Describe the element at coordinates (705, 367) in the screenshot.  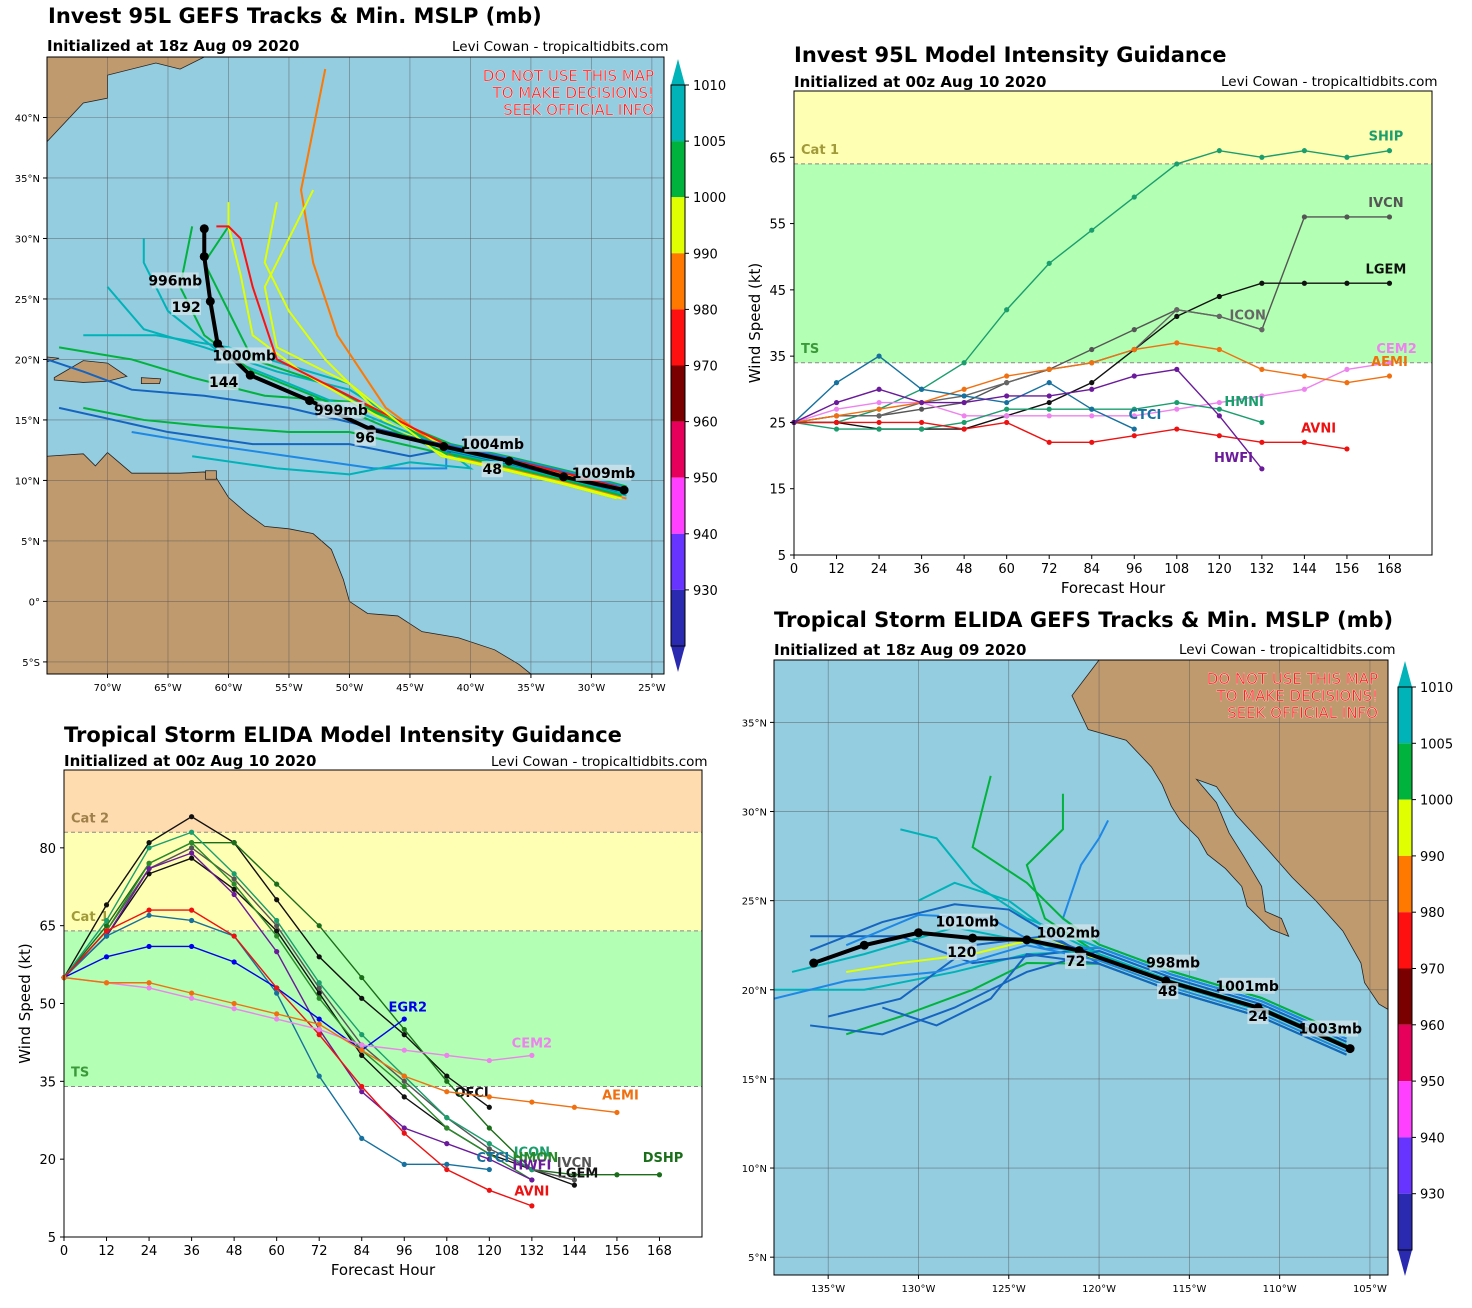
I see `map1-colorbar-tick-label: 970` at that location.